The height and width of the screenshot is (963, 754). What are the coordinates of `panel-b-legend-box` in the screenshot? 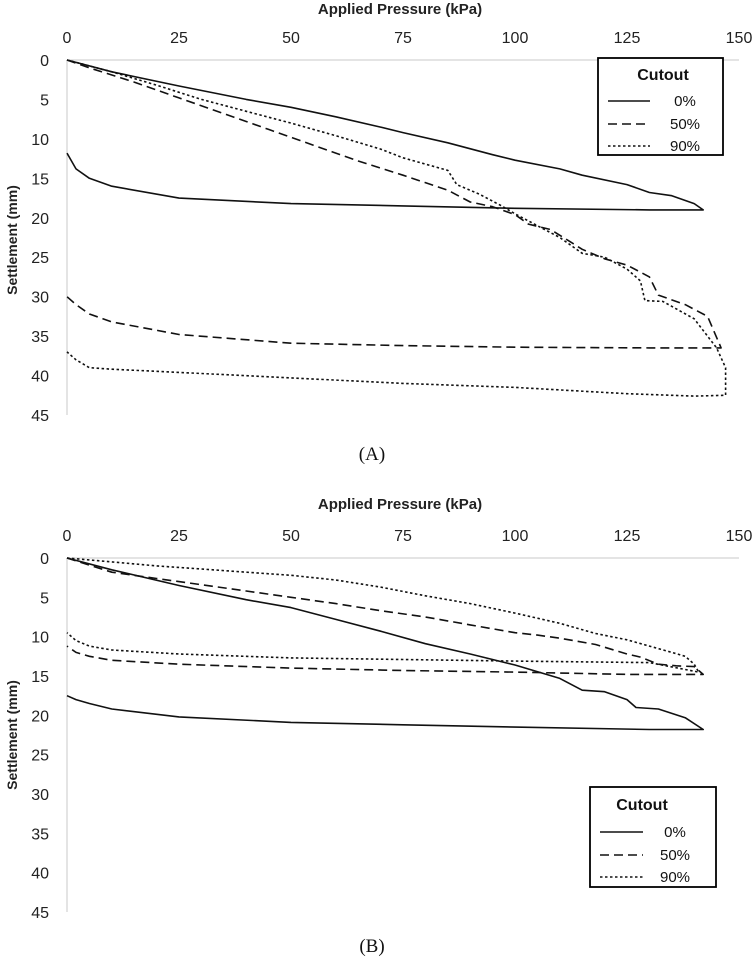 It's located at (653, 837).